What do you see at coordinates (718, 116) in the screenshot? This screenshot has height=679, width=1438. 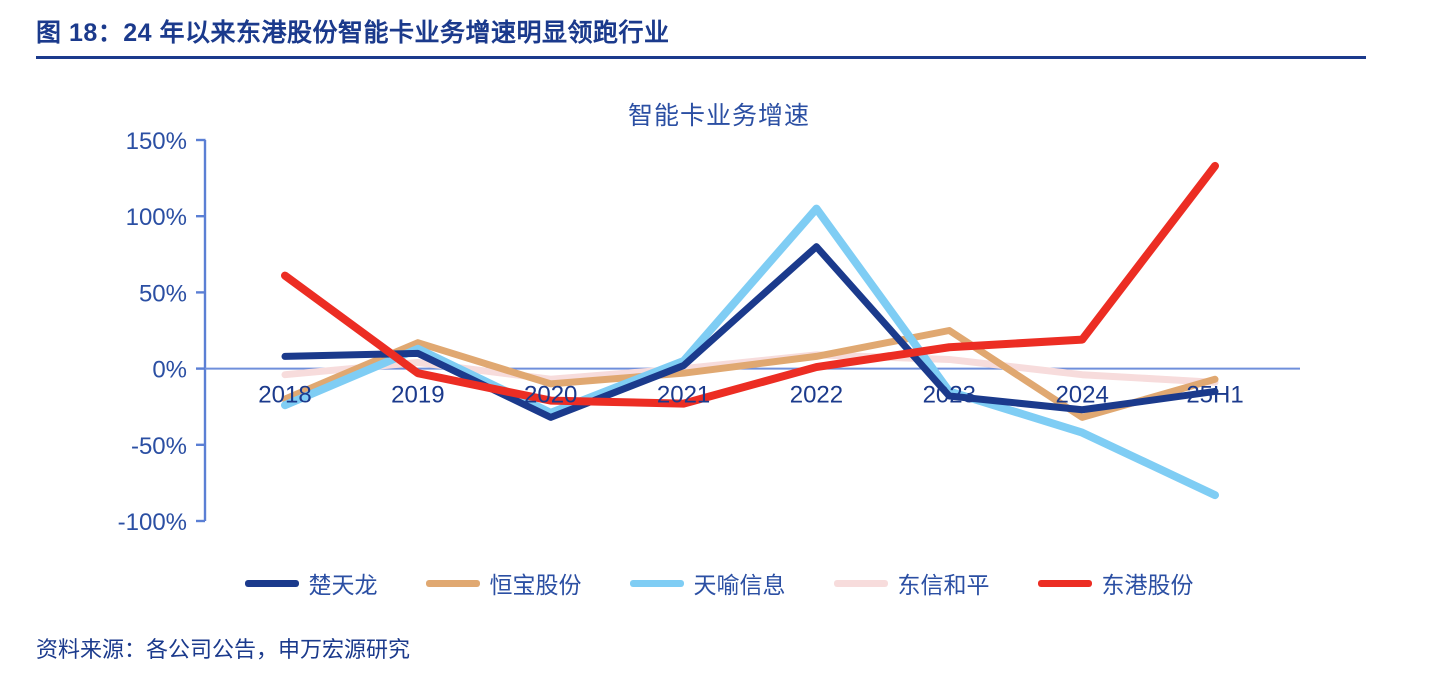 I see `chart-title: 智能卡业务增速` at bounding box center [718, 116].